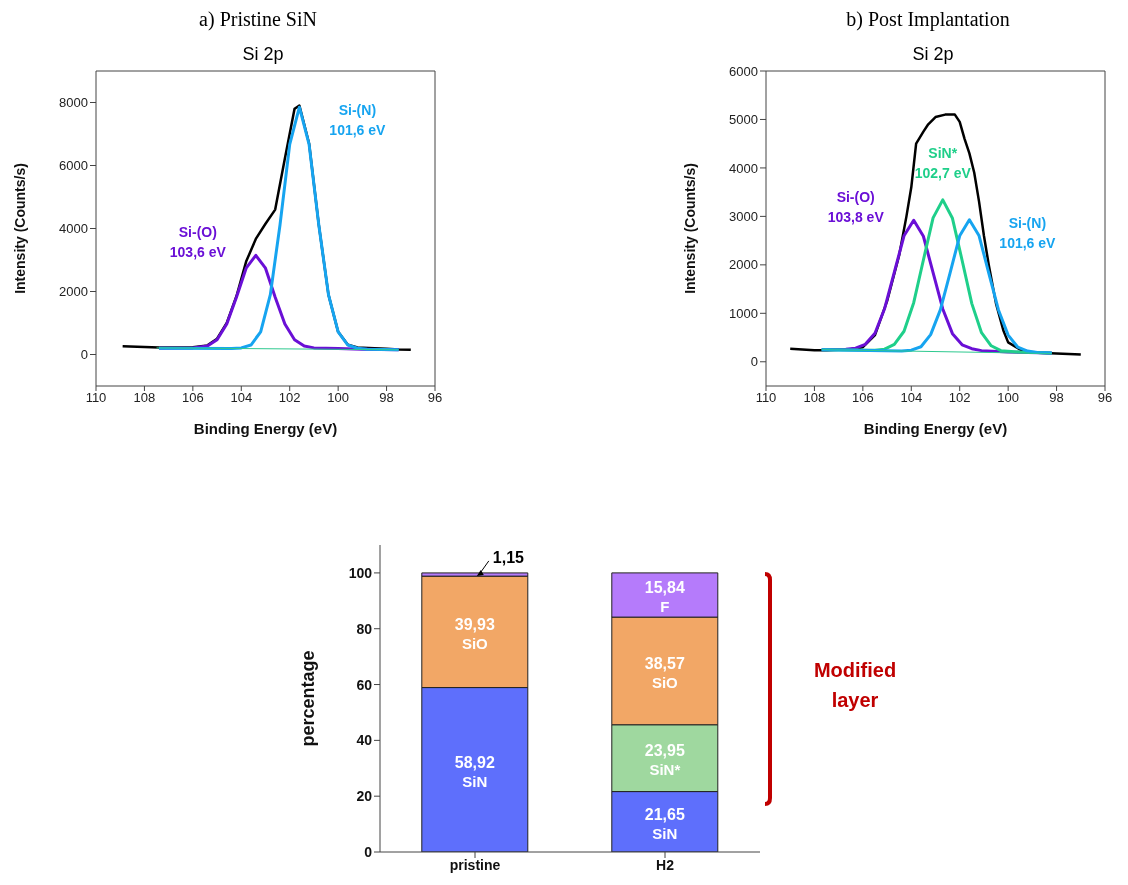  Describe the element at coordinates (258, 20) in the screenshot. I see `chart-title: a) Pristine SiN` at that location.